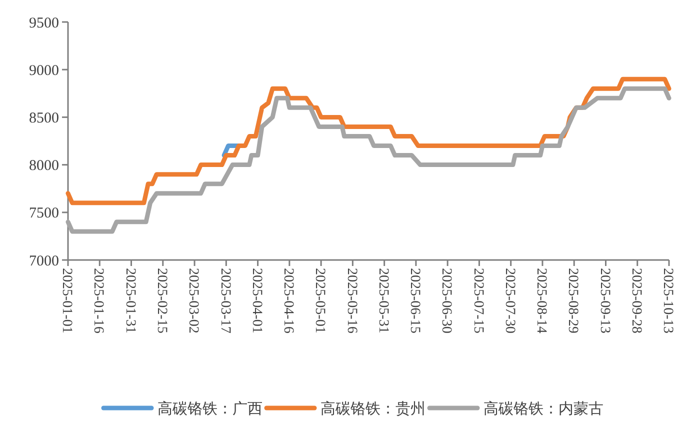 The height and width of the screenshot is (433, 691). Describe the element at coordinates (130, 301) in the screenshot. I see `x-tick-label: 2025-01-31` at that location.